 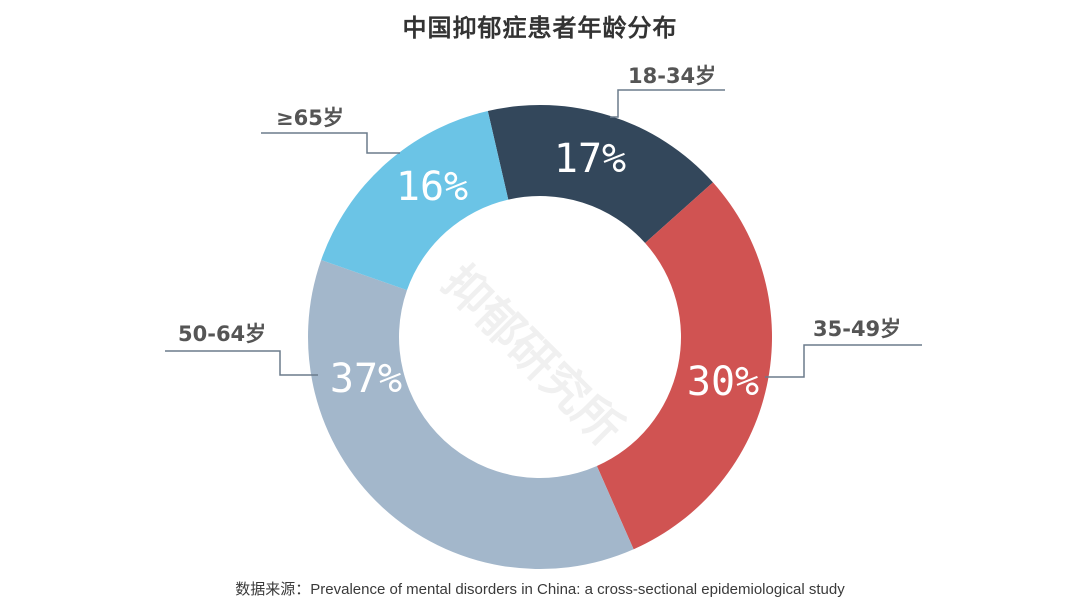 I want to click on donut-segment-35-49岁, so click(x=684, y=366).